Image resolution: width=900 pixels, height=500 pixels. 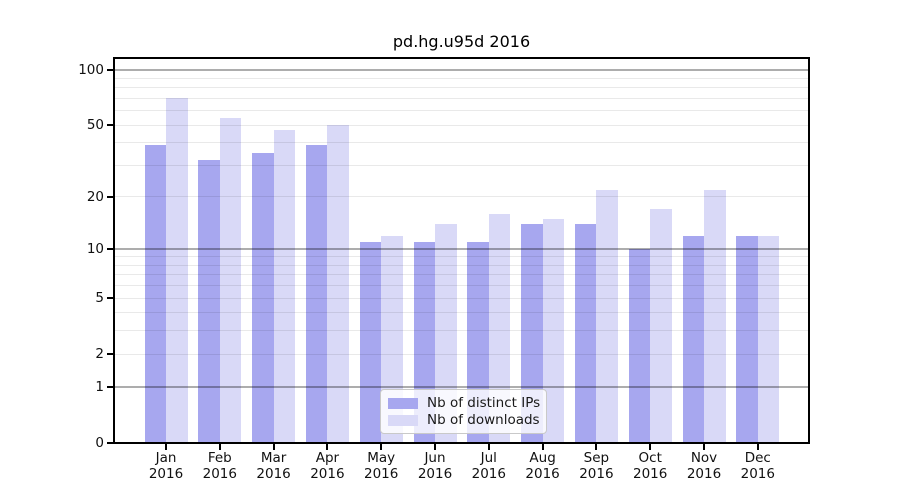 What do you see at coordinates (461, 41) in the screenshot?
I see `chart-title: pd.hg.u95d 2016` at bounding box center [461, 41].